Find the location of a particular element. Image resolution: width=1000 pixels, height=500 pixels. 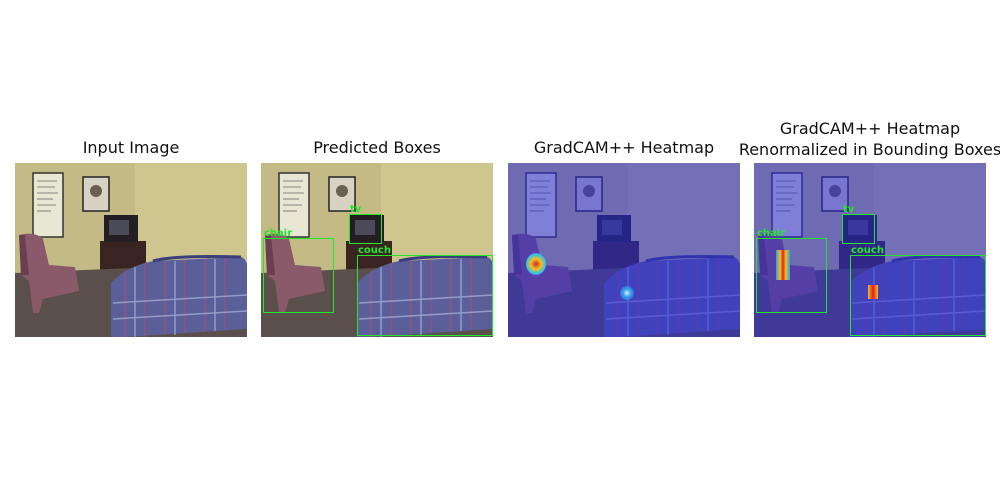

renormalized-heatmap-image: chair tv couch is located at coordinates (870, 250).